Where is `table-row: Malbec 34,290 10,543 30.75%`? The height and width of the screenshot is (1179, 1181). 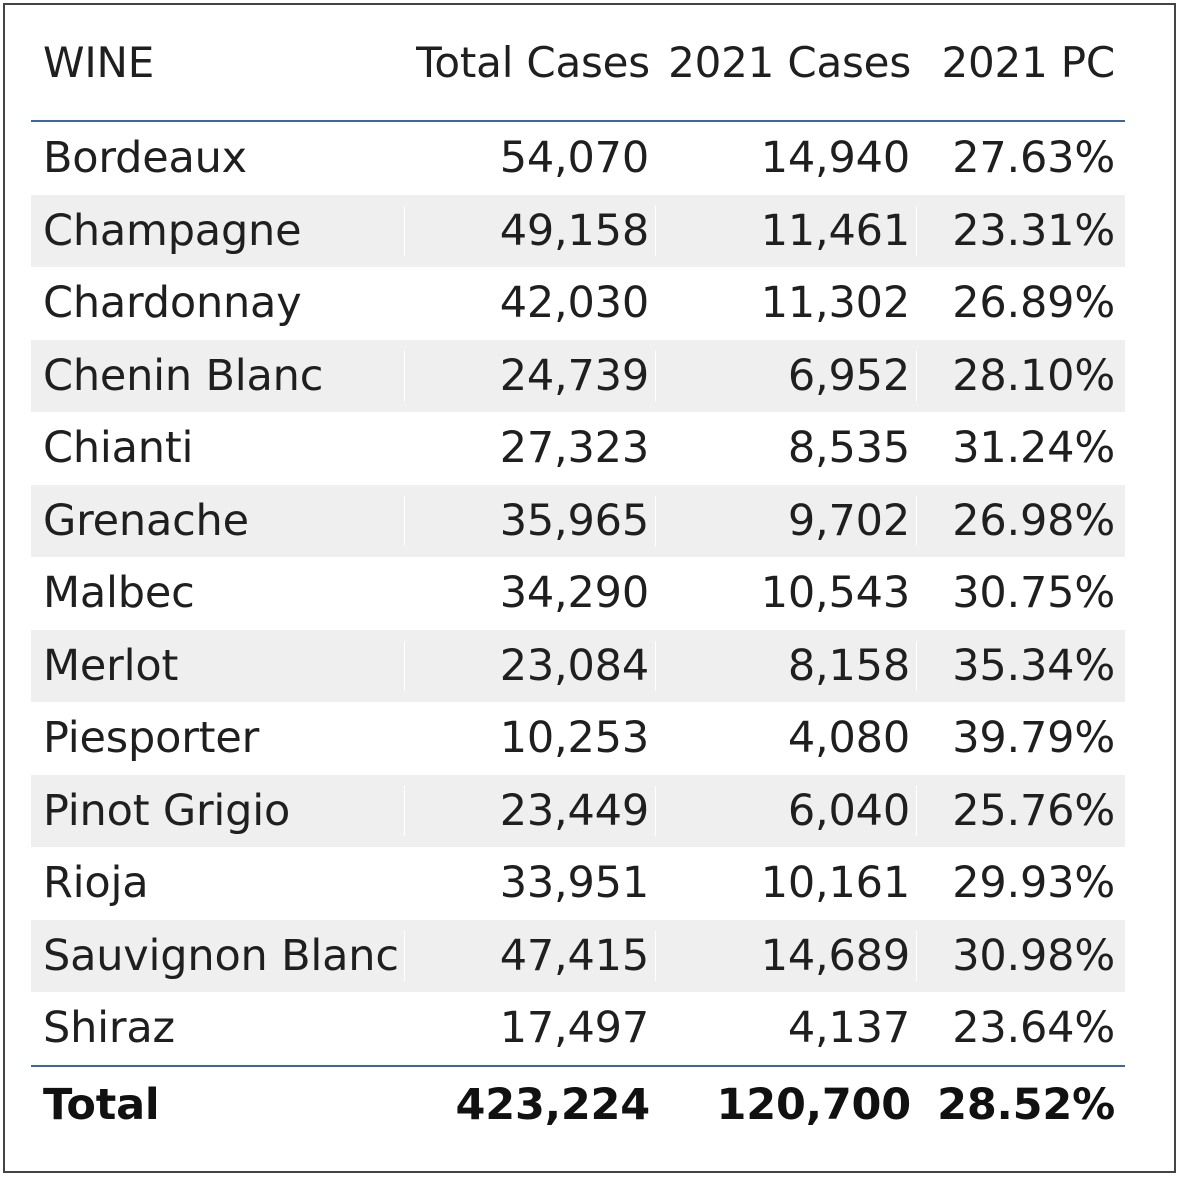
table-row: Malbec 34,290 10,543 30.75% is located at coordinates (578, 593).